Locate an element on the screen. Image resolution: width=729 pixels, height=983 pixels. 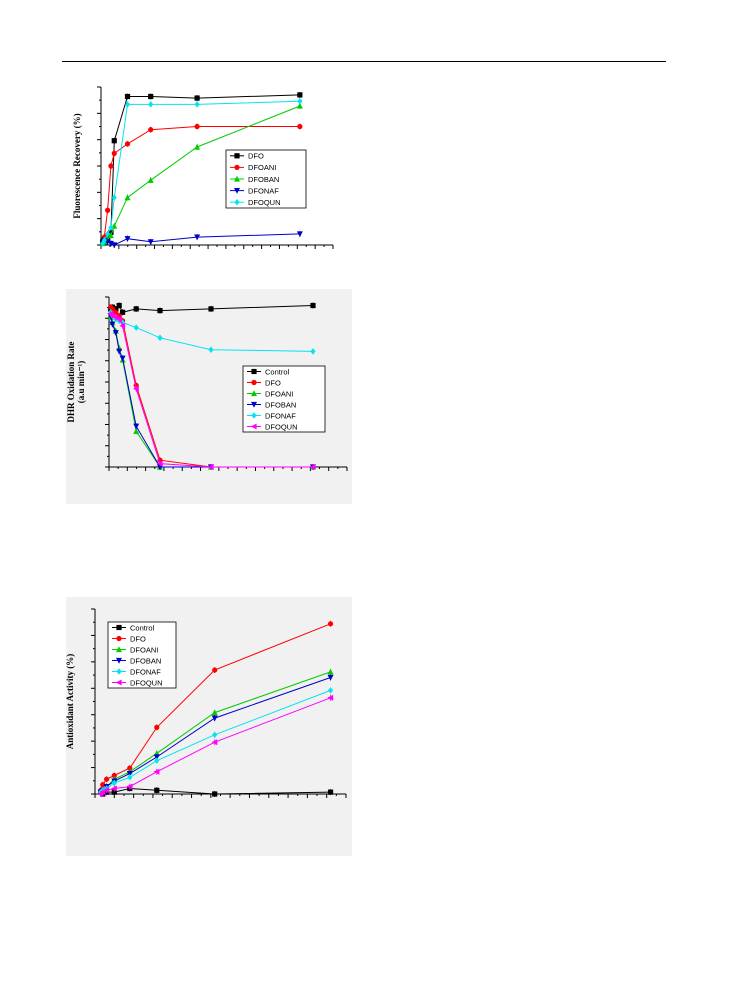
header-rule is located at coordinates (364, 61).